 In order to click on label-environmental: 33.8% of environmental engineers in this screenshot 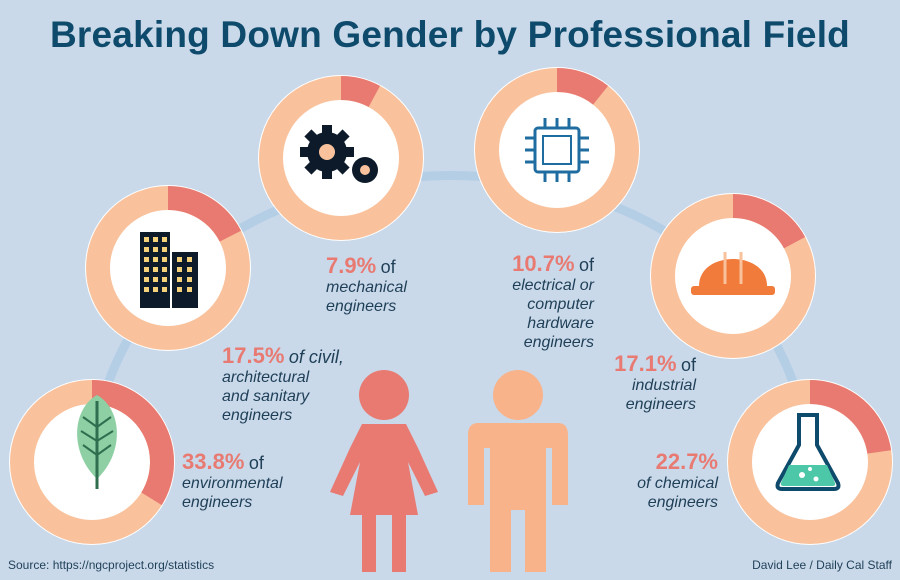, I will do `click(232, 480)`.